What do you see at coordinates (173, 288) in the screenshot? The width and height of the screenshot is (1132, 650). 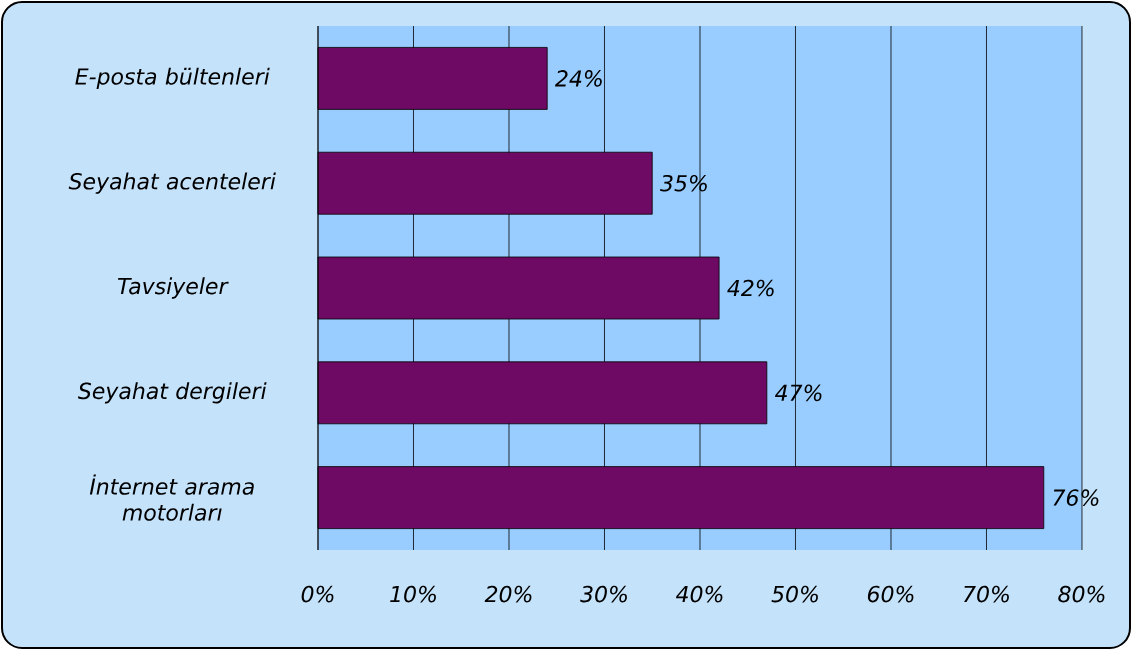 I see `y-tick-label: Tavsiyeler` at bounding box center [173, 288].